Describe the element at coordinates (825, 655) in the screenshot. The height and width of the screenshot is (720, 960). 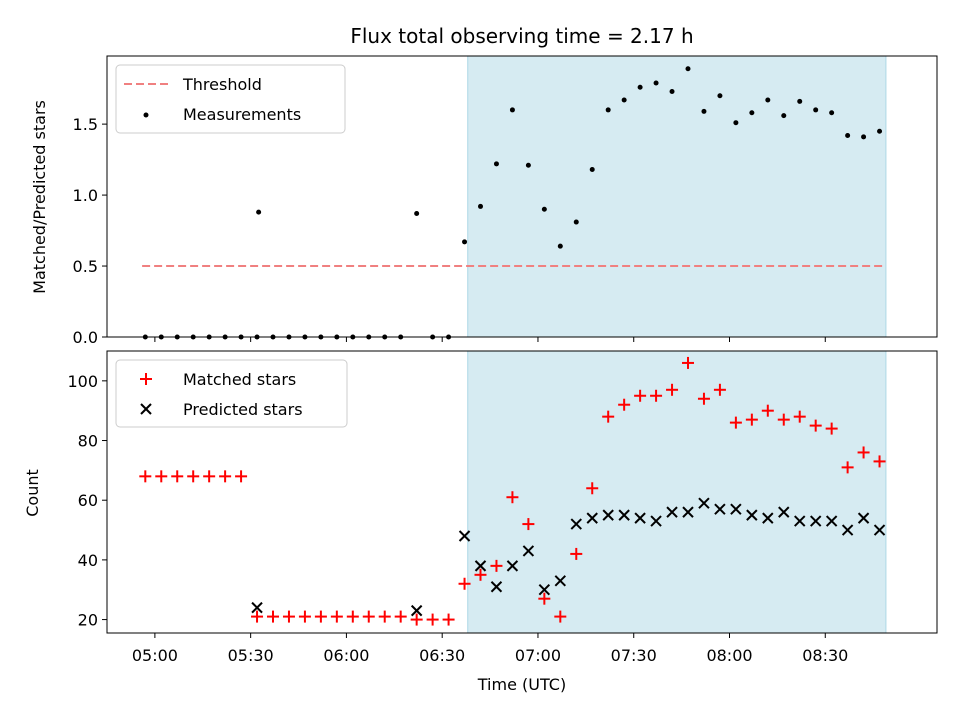
I see `x-tick-label: 08:30` at that location.